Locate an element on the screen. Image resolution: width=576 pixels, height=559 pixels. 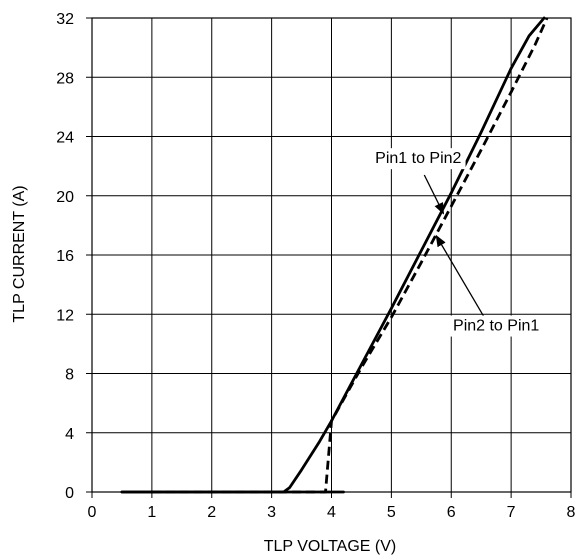
y-axis-title: TLP CURRENT (A) is located at coordinates (19, 253).